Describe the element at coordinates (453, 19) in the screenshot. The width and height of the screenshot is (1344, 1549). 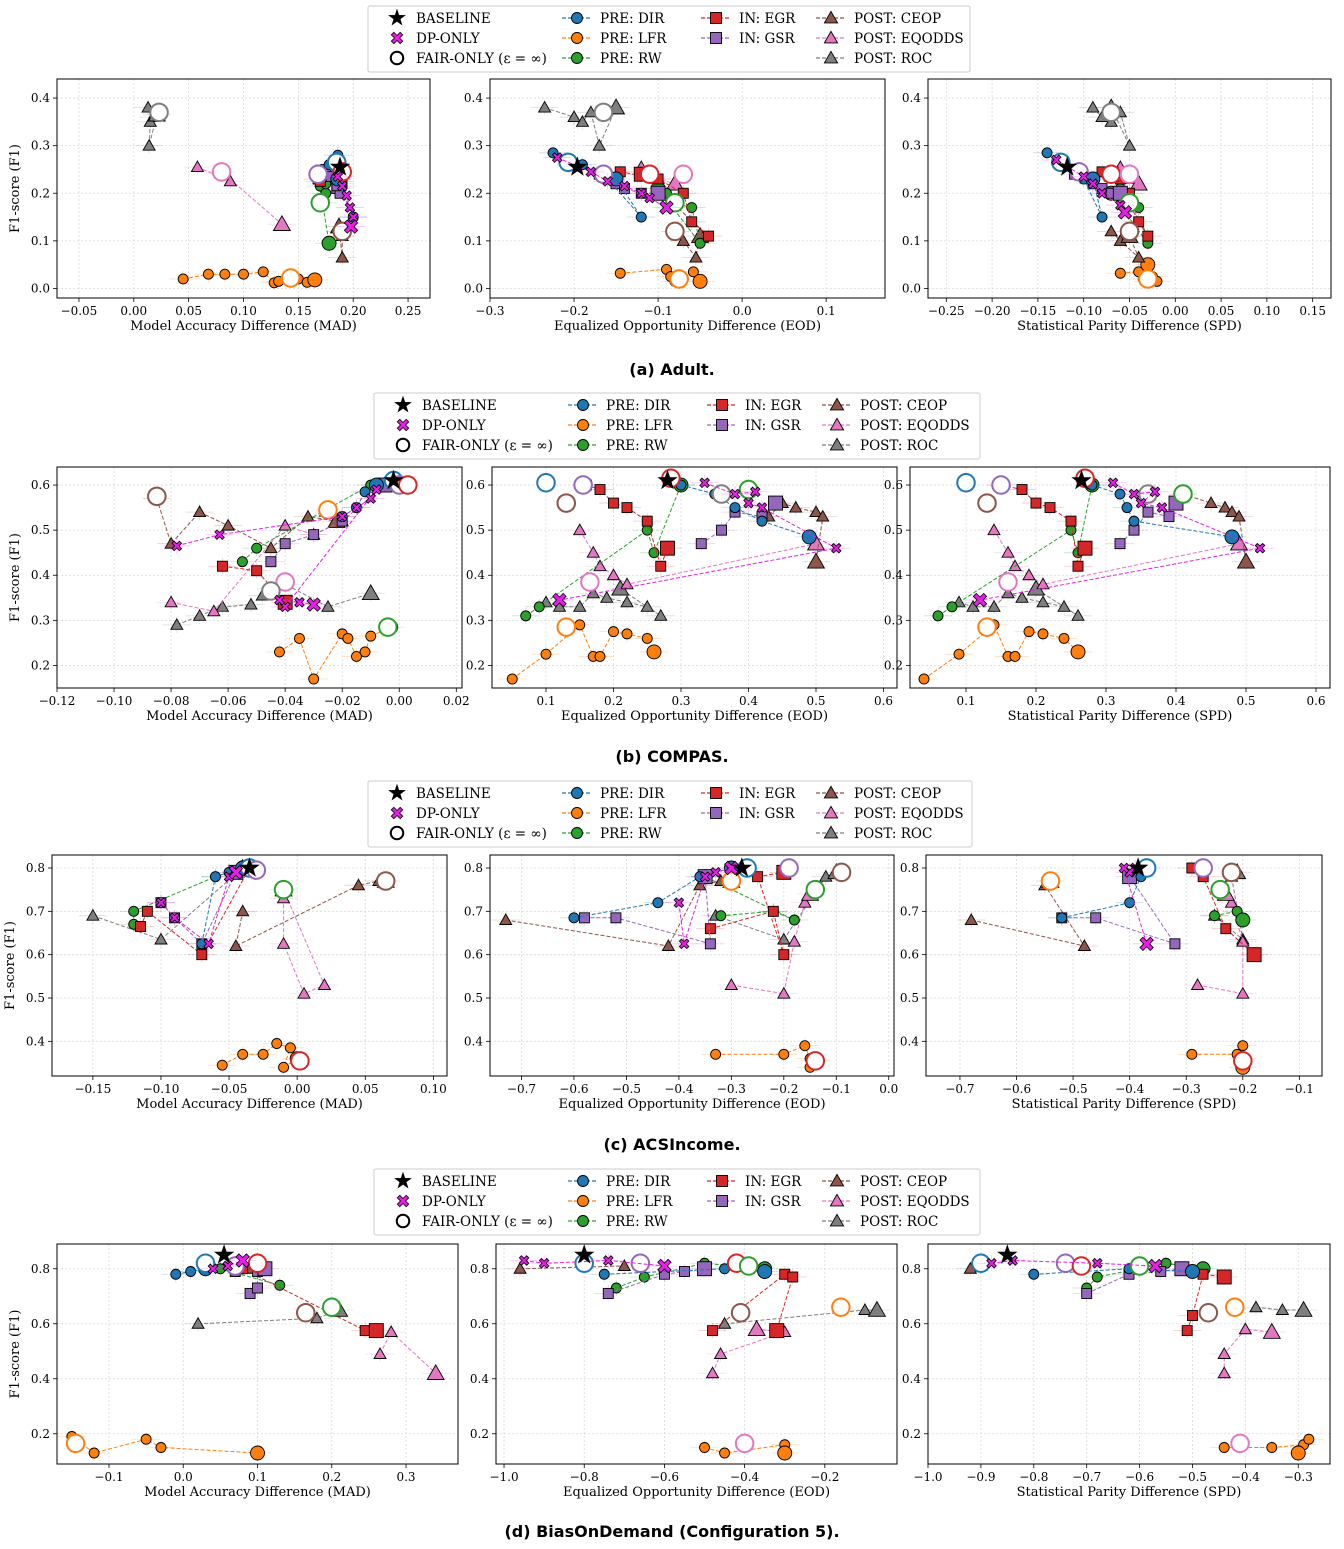
I see `legend-label: BASELINE` at that location.